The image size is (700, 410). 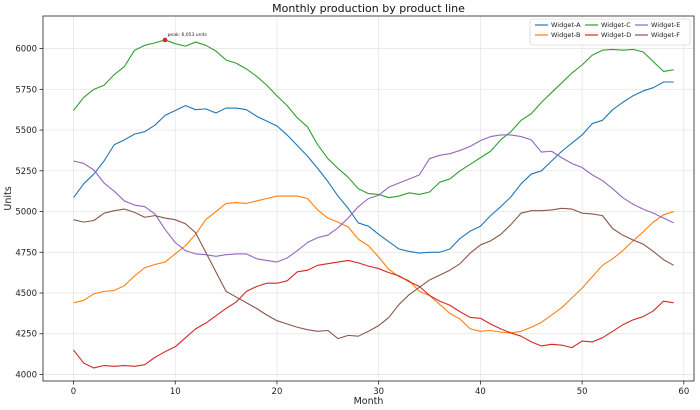 I want to click on legend-label: Widget-E, so click(x=665, y=25).